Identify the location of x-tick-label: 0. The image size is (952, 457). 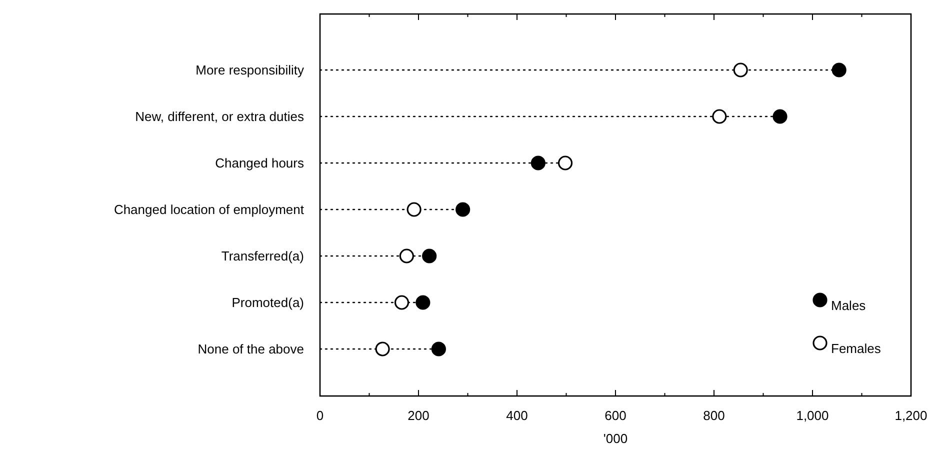
(320, 415).